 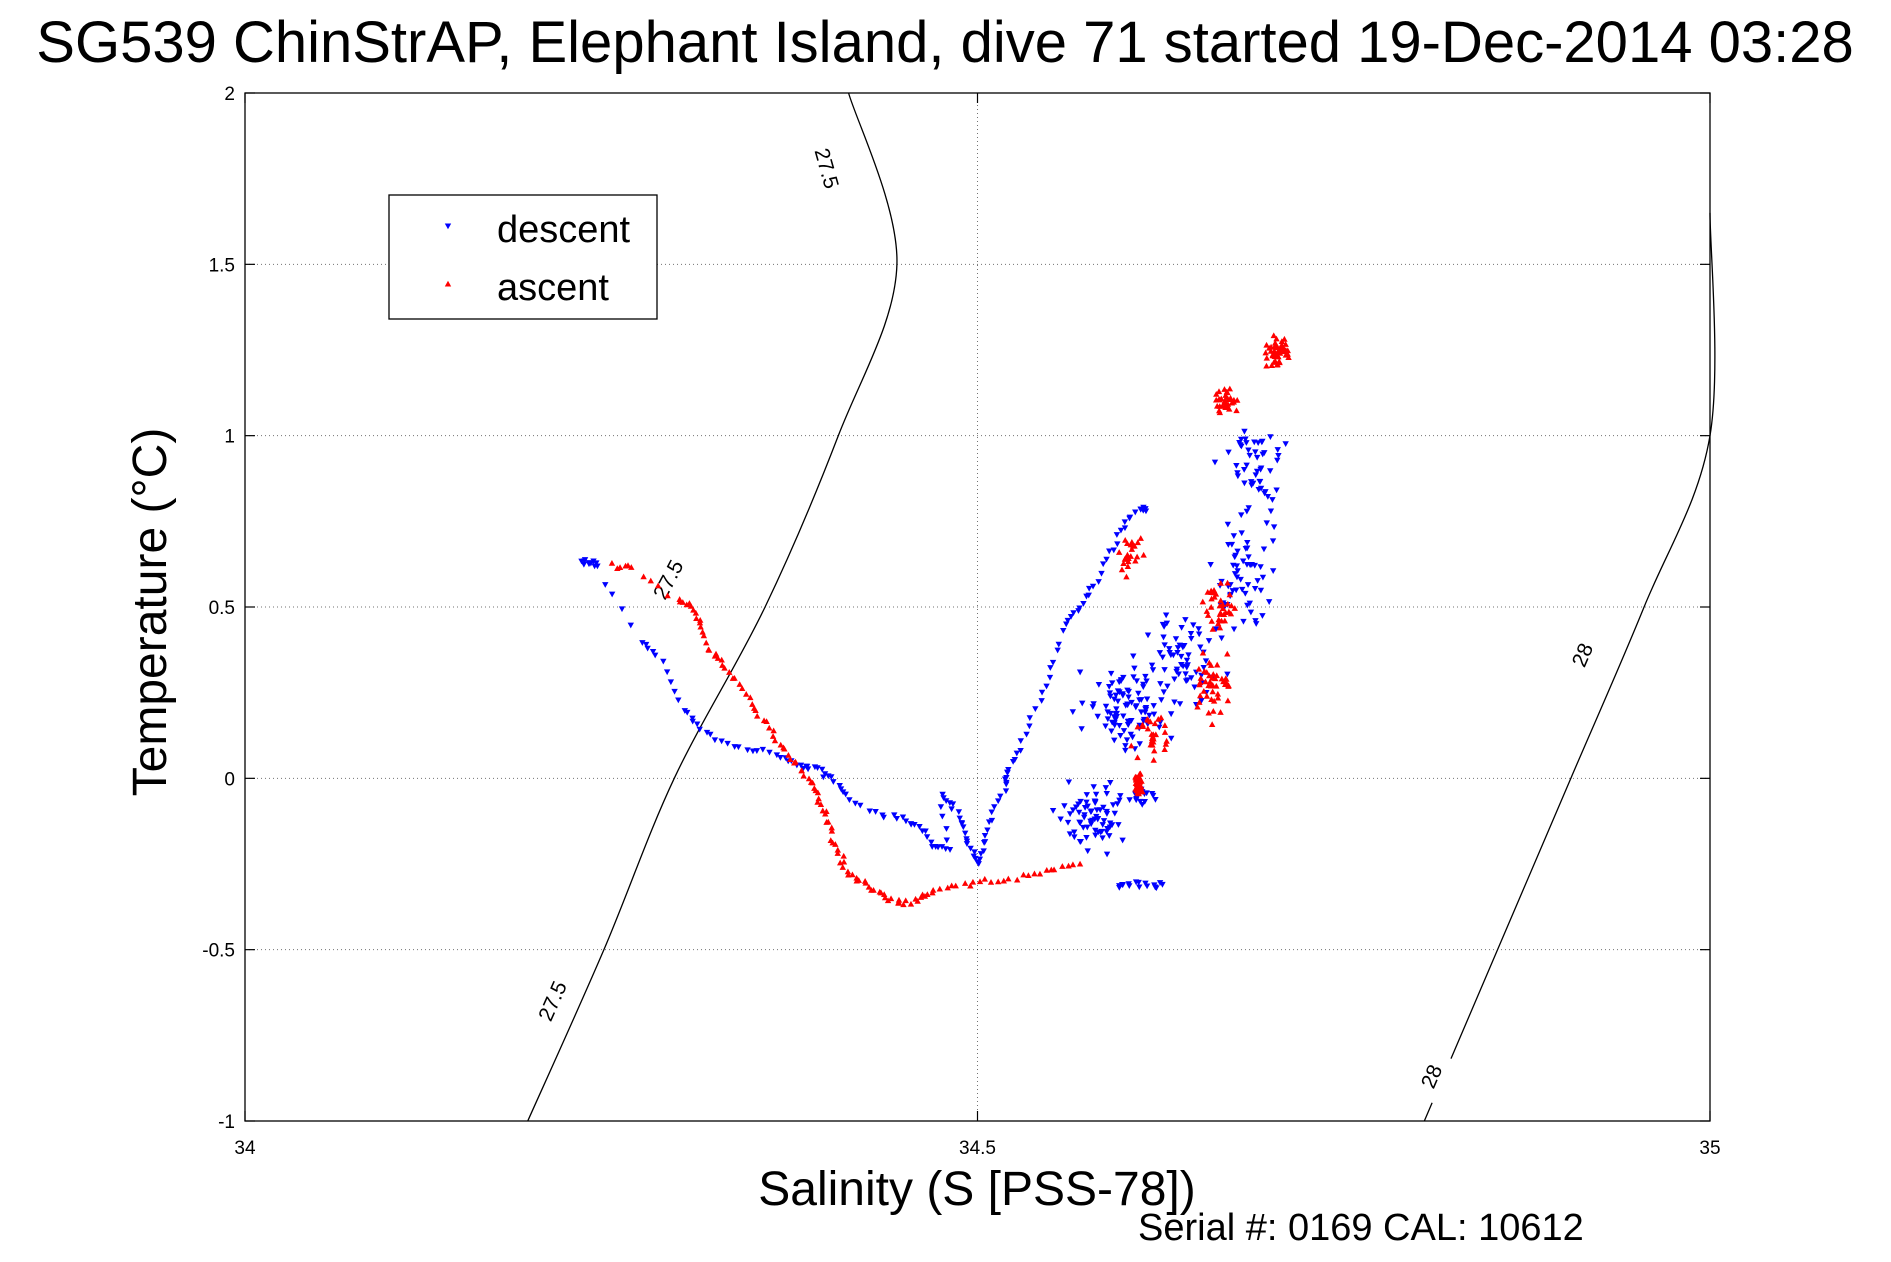 I want to click on contour-label: 28, so click(x=1582, y=654).